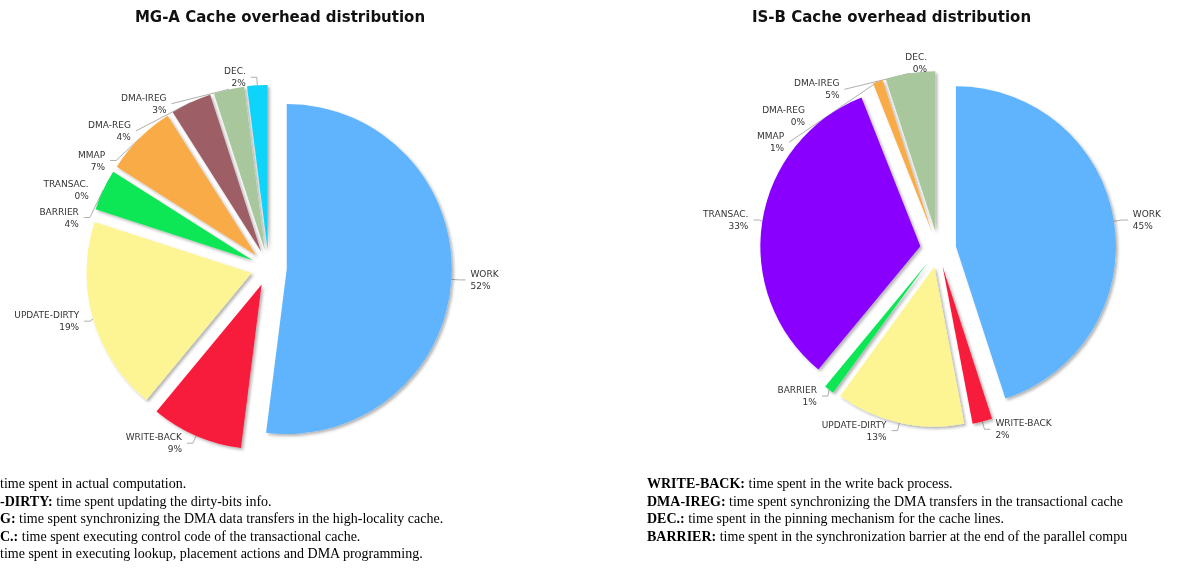 The width and height of the screenshot is (1183, 571). Describe the element at coordinates (1143, 226) in the screenshot. I see `data-label: 45%` at that location.